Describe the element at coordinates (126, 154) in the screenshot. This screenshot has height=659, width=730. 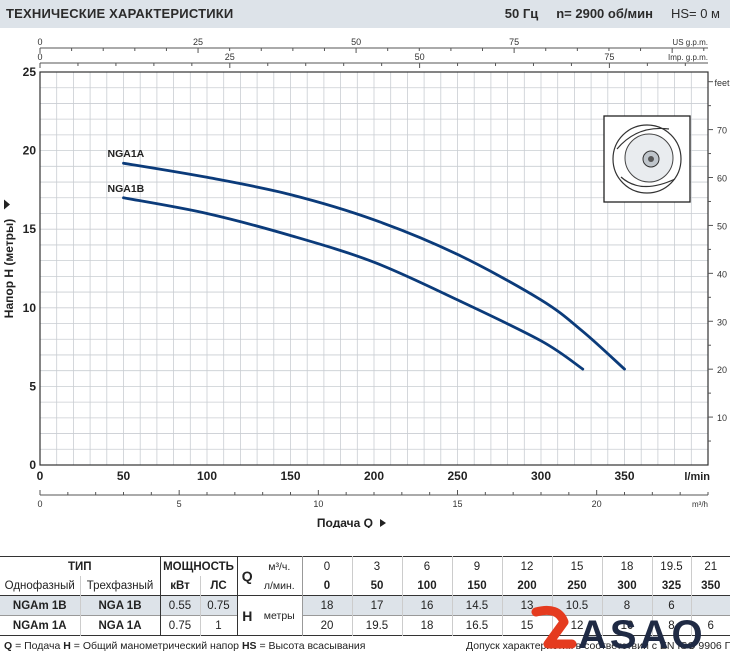
I see `series-label: NGA1A` at that location.